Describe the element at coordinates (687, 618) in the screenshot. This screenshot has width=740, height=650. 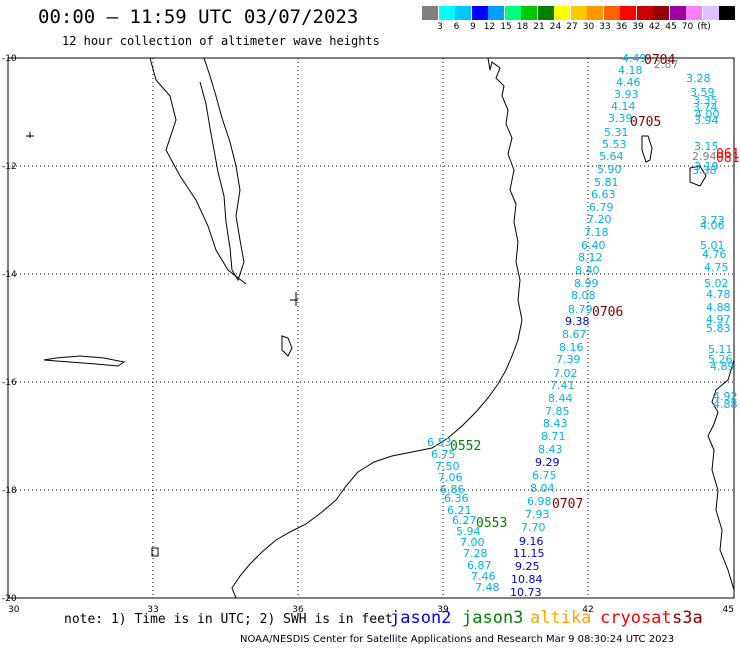
I see `satellite-legend-s3a: s3a` at that location.